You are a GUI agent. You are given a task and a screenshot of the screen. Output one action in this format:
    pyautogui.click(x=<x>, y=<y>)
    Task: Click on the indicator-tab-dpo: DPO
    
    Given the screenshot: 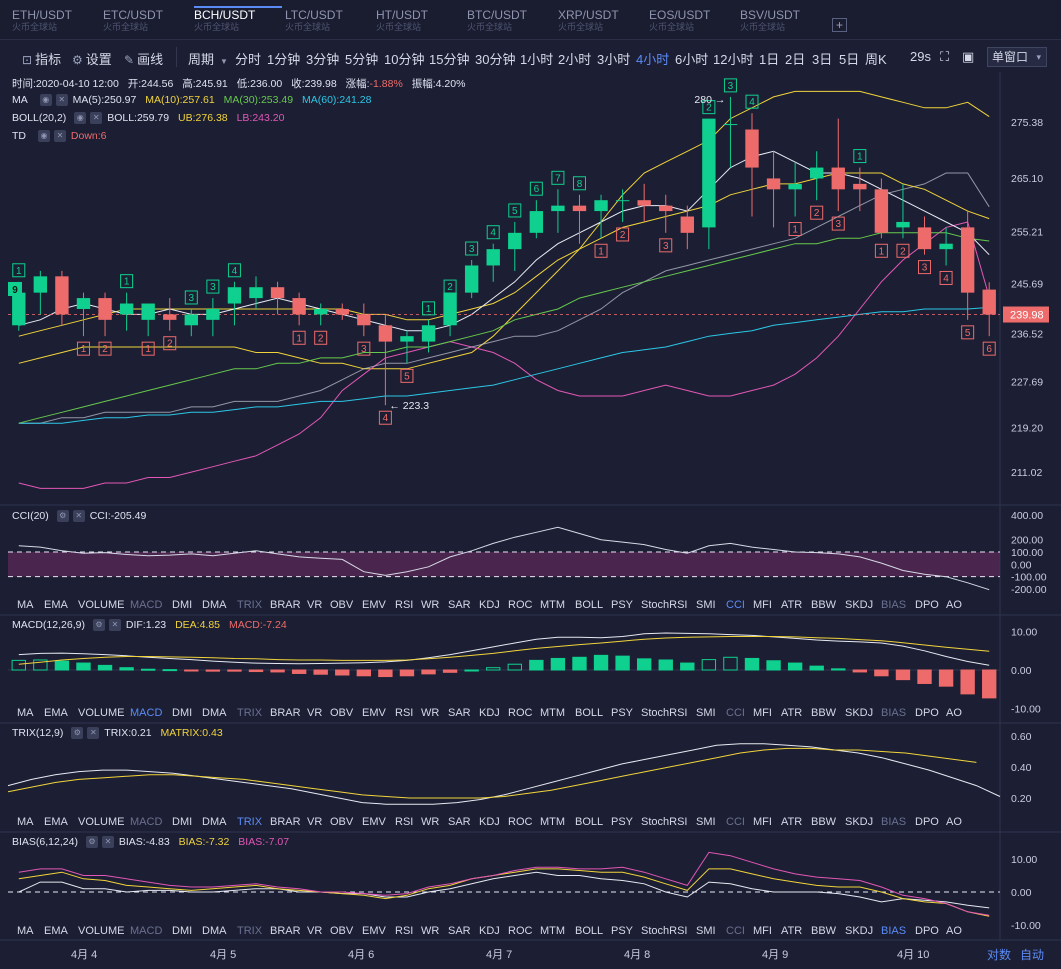 What is the action you would take?
    pyautogui.click(x=927, y=822)
    